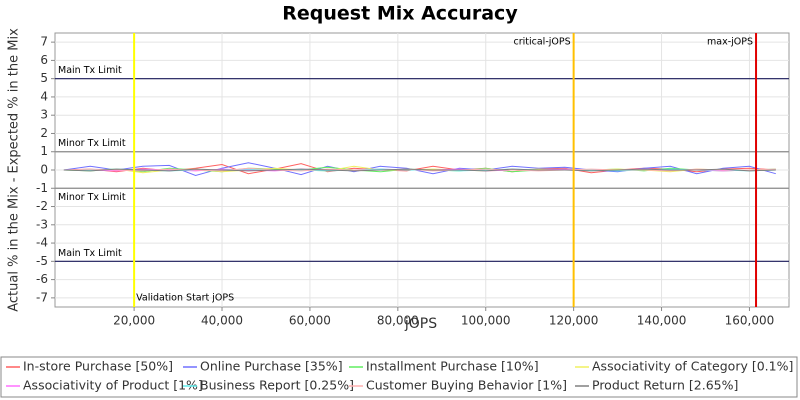 Image resolution: width=800 pixels, height=400 pixels. I want to click on legend-label: Online Purchase [35%], so click(271, 366).